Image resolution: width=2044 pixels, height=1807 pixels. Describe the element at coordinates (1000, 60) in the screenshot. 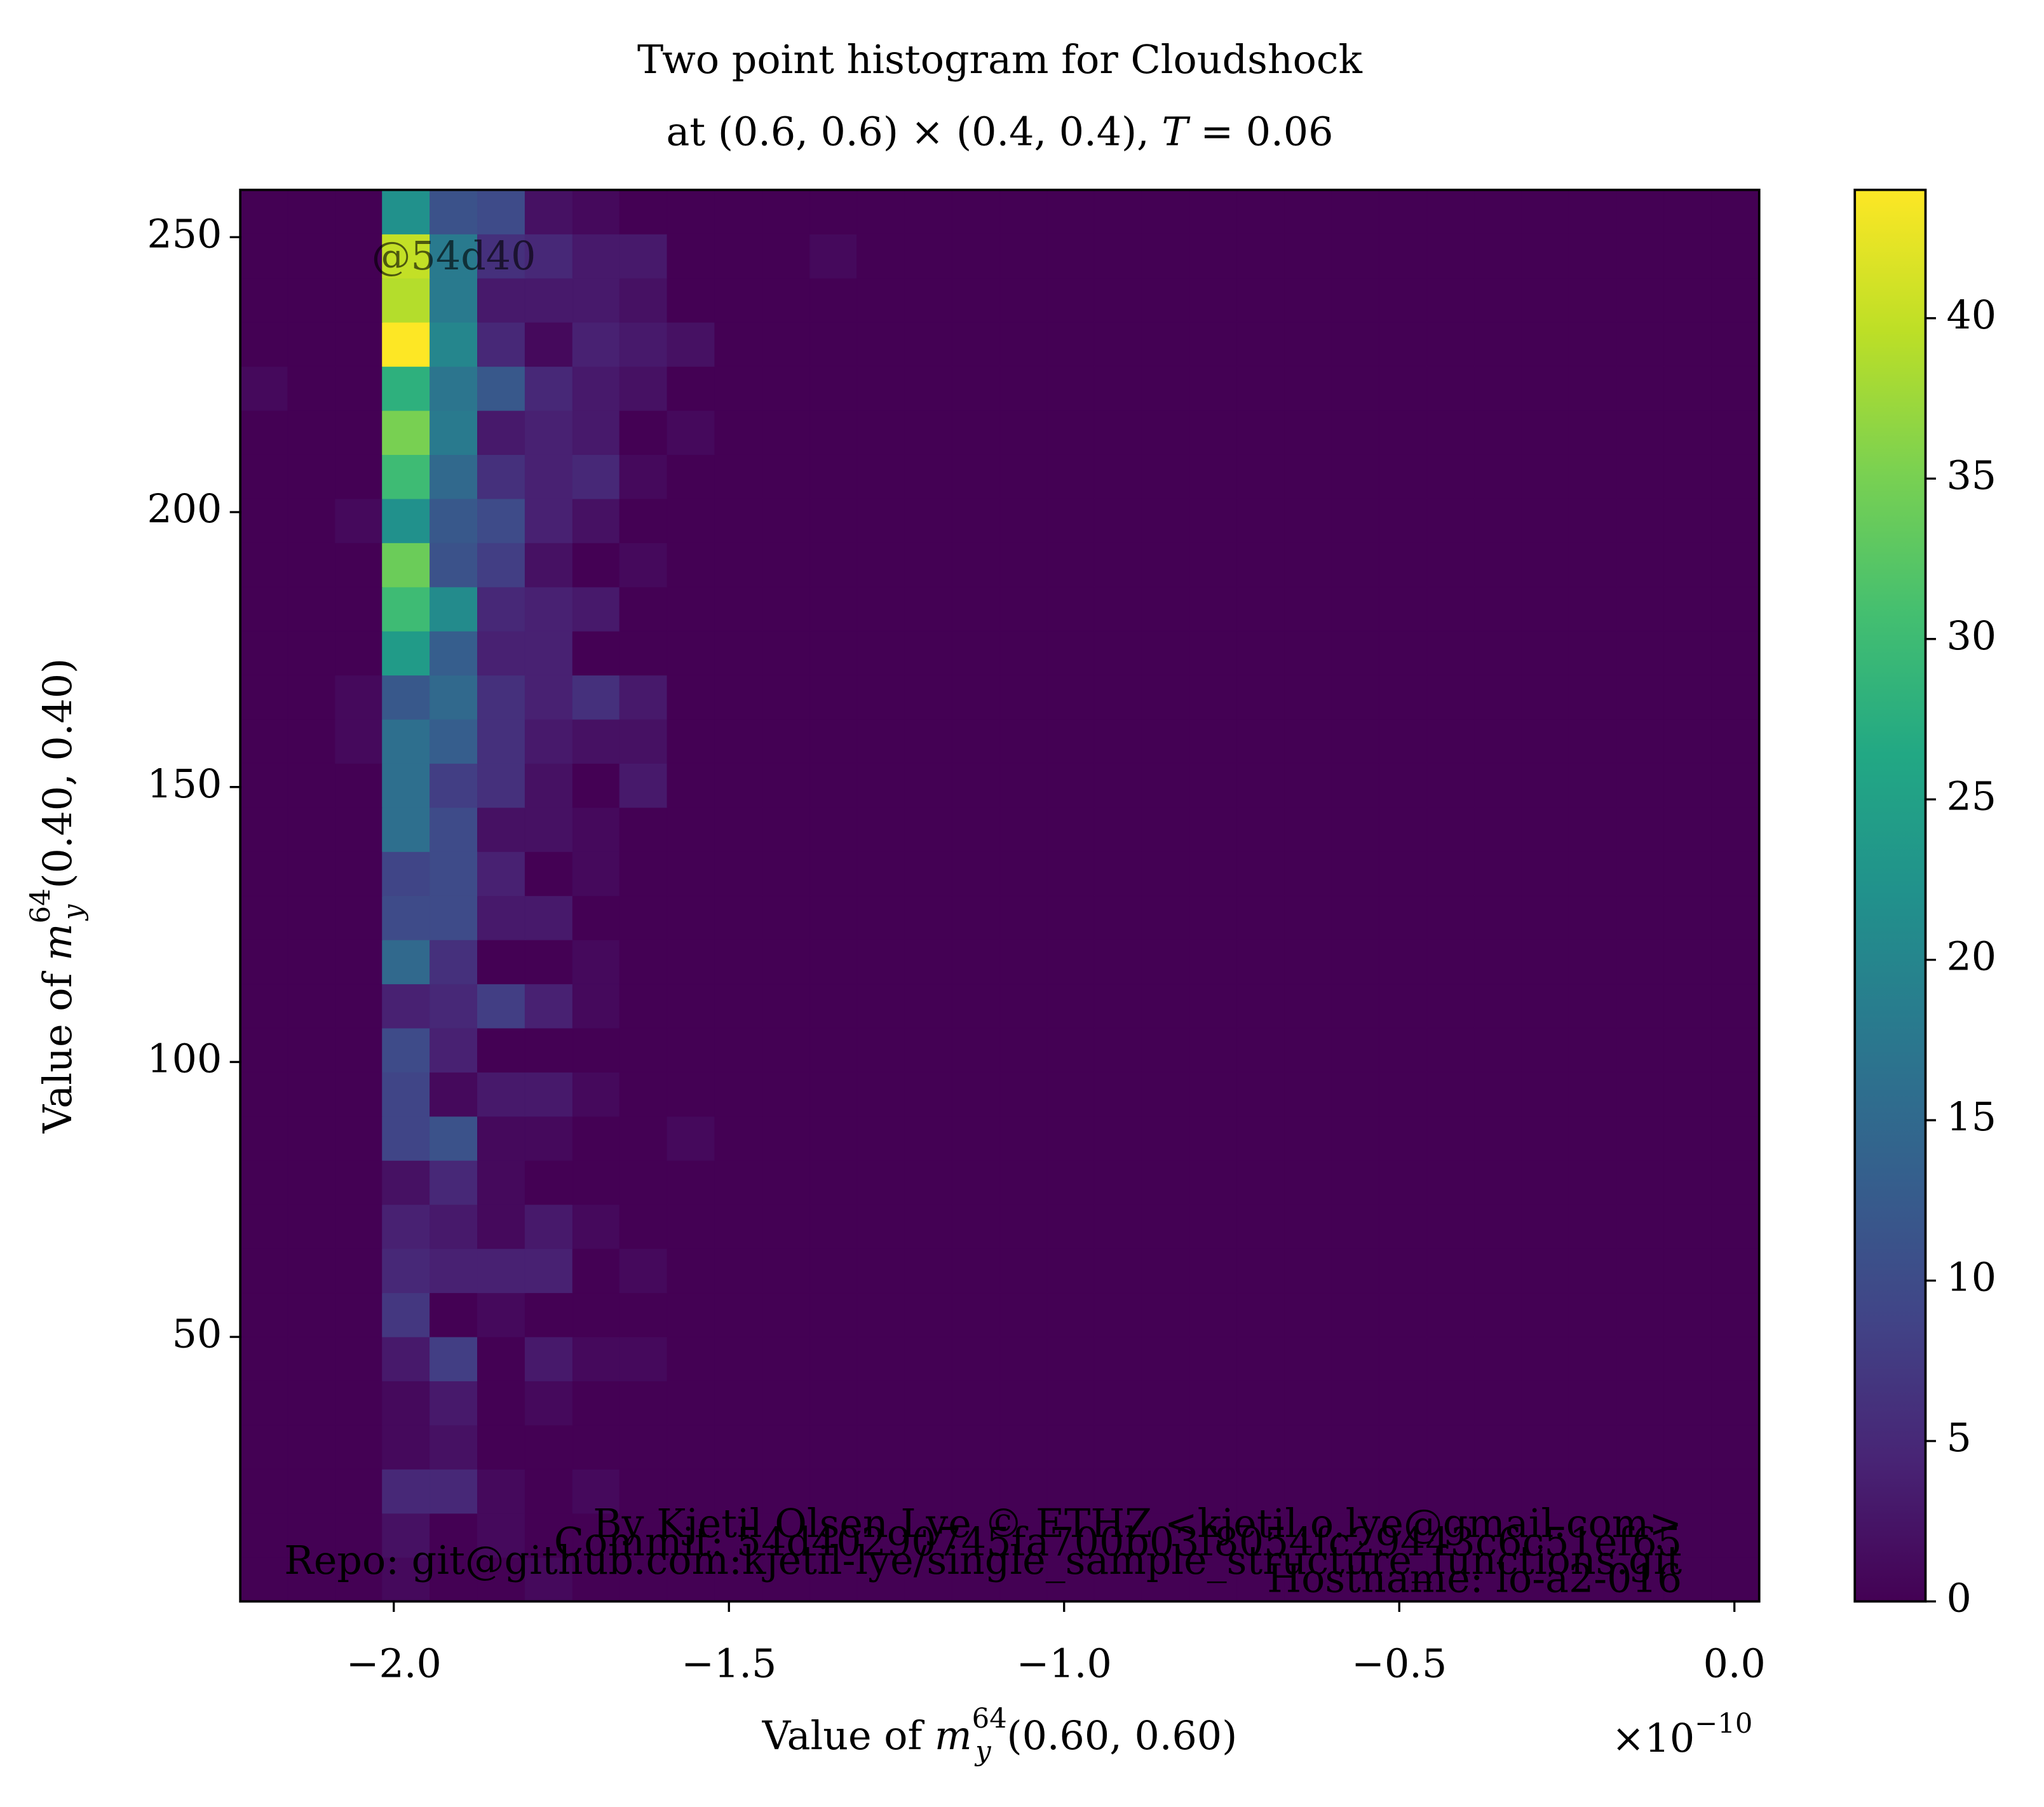

I see `chart-title: Two point histogram for Cloudshock` at that location.